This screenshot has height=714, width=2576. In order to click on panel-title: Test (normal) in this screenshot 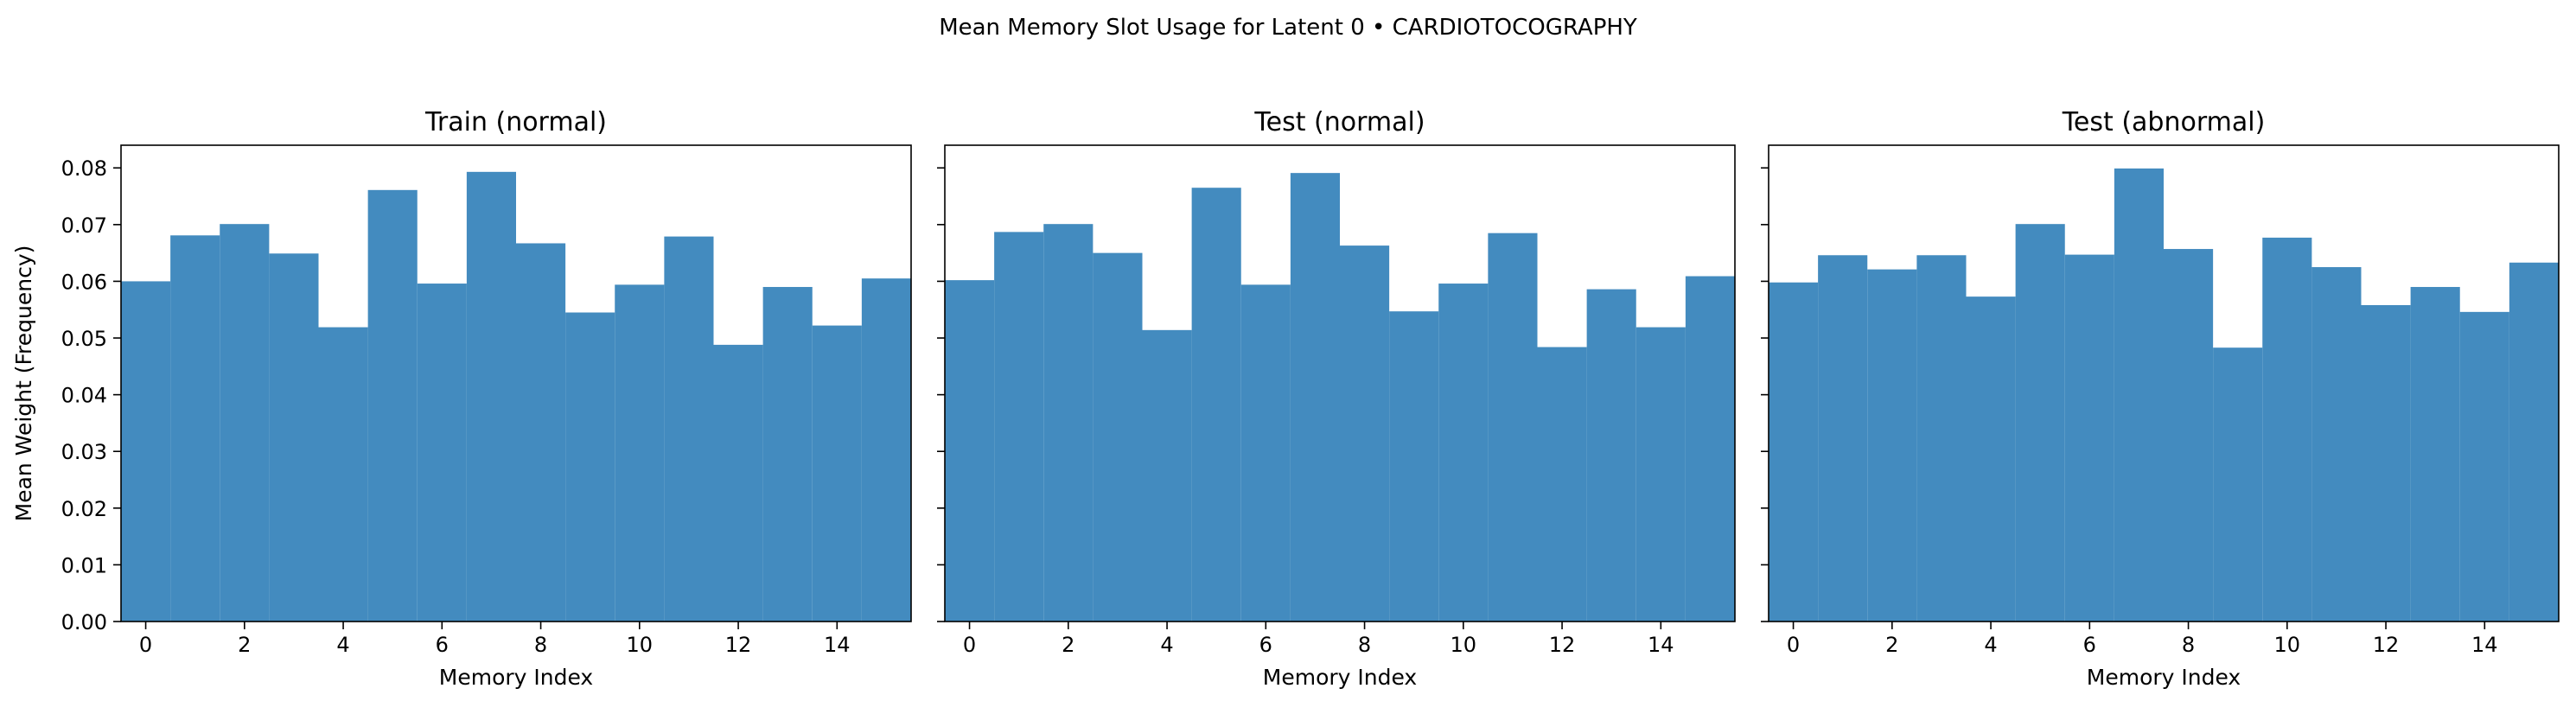, I will do `click(1339, 122)`.